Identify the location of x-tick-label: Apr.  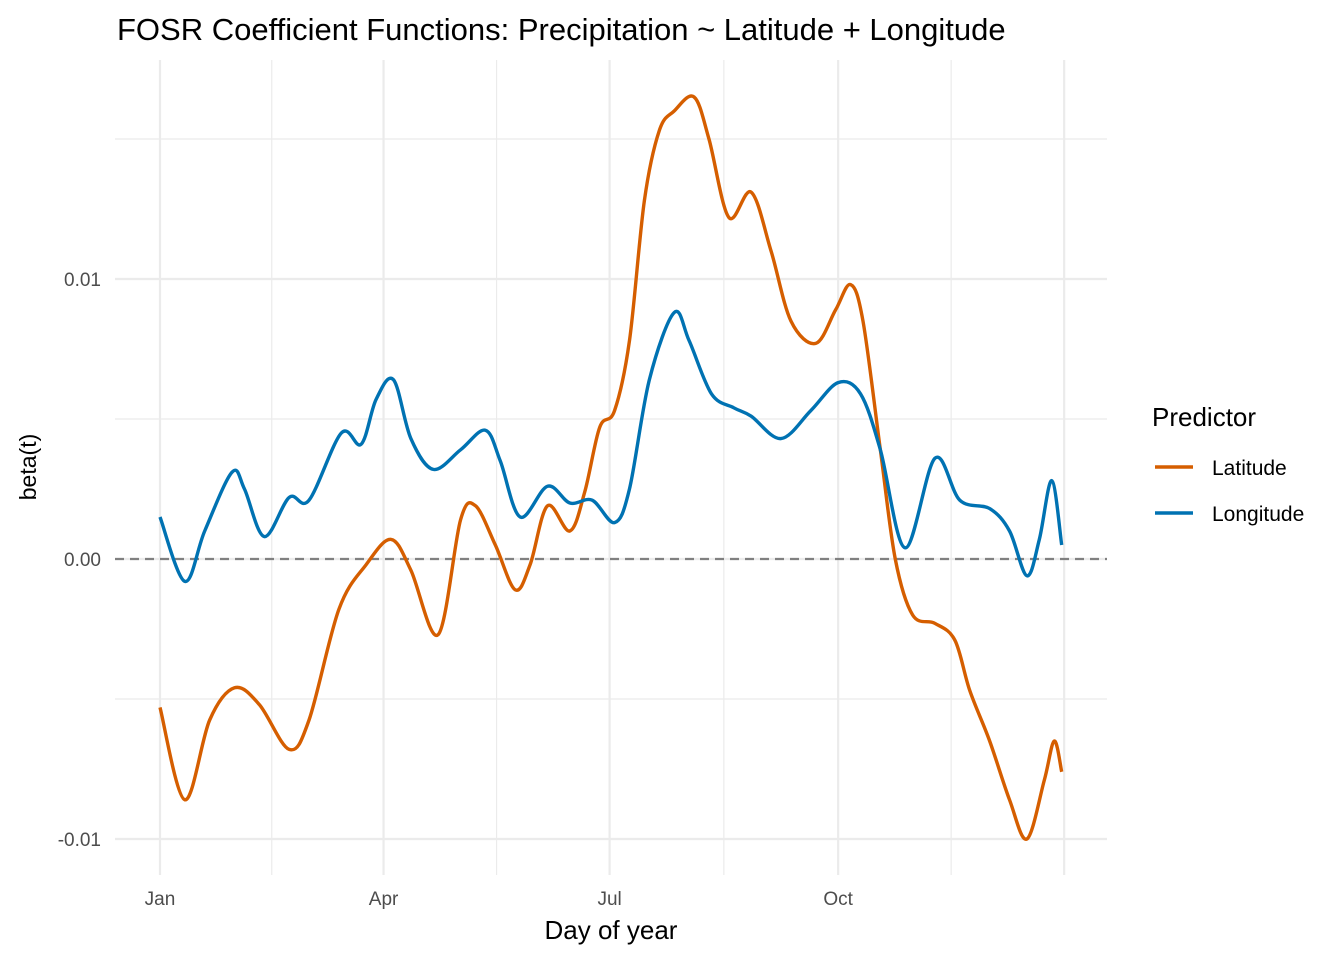
(384, 899).